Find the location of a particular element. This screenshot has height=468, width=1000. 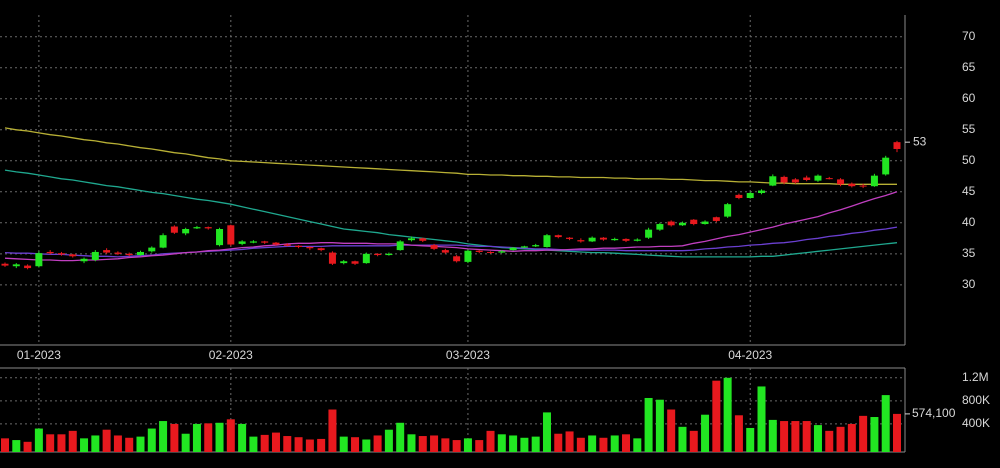

x-tick-label: 03-2023 is located at coordinates (468, 355).